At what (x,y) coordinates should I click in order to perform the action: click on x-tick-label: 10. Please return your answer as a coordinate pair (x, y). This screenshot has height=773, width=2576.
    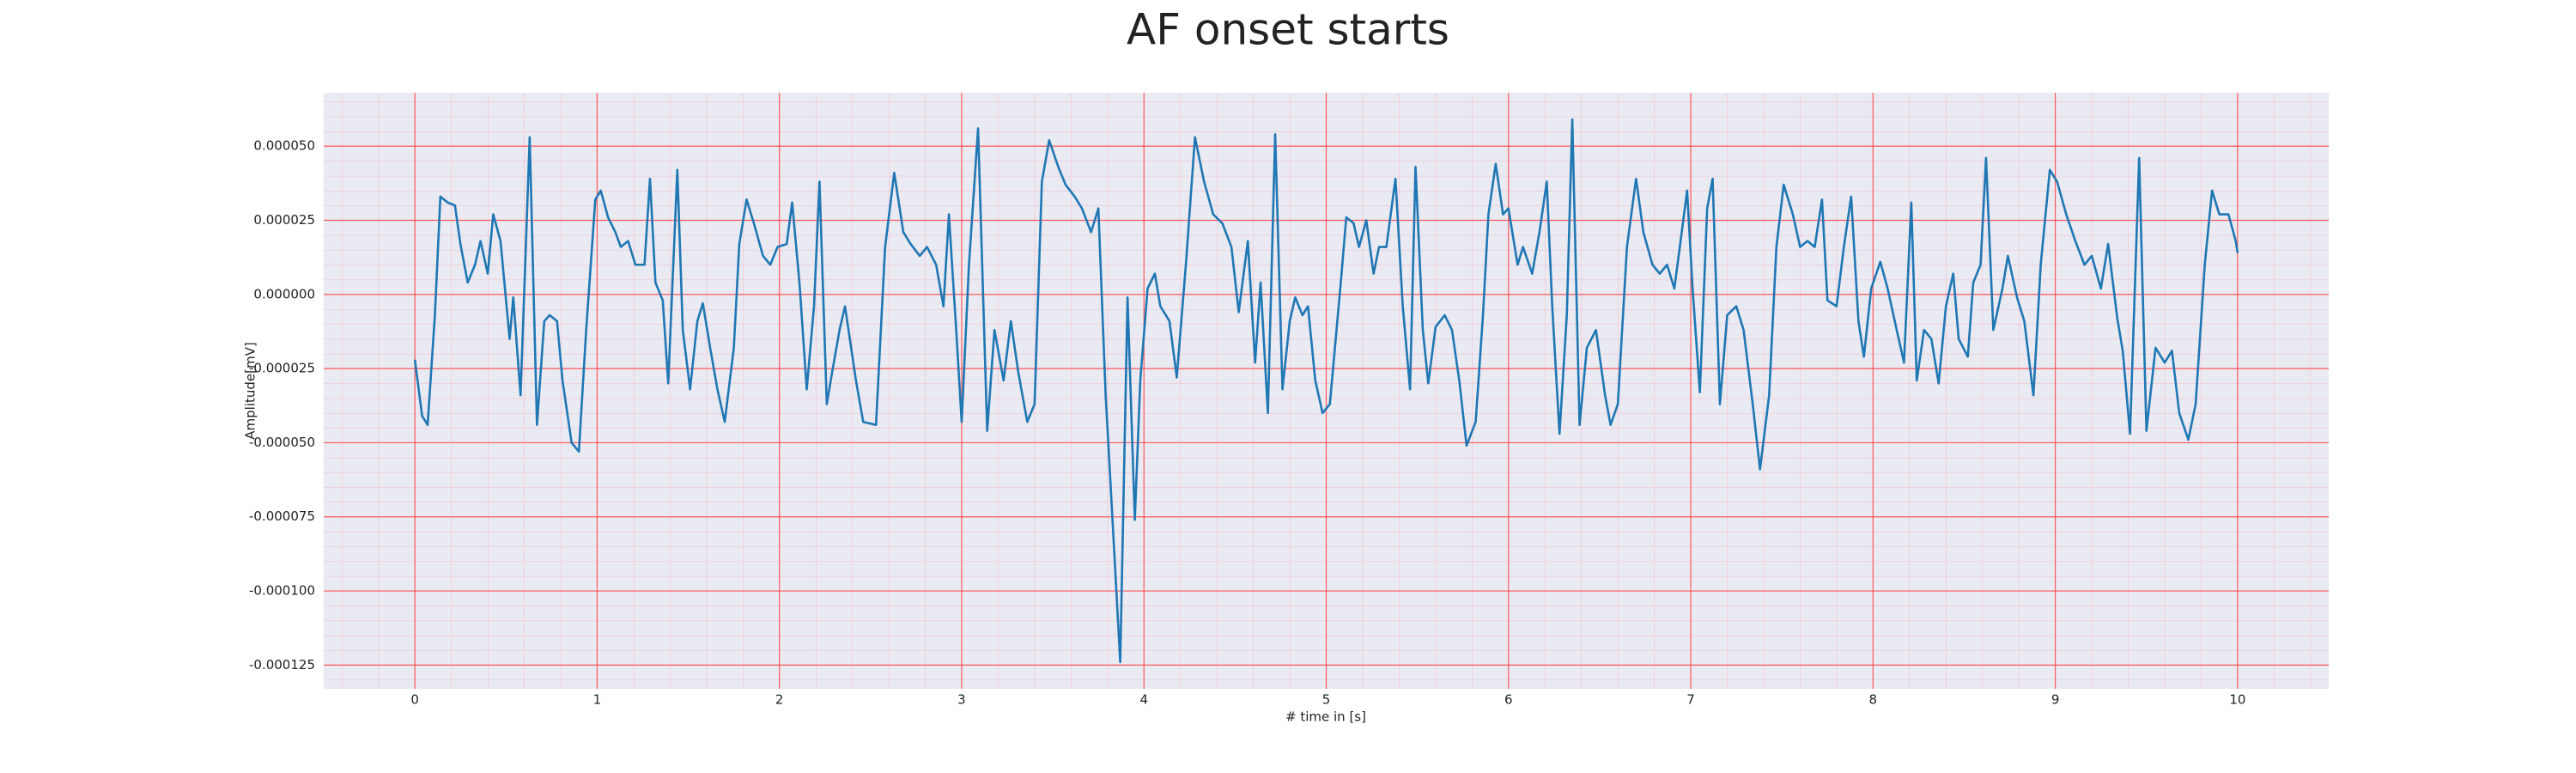
    Looking at the image, I should click on (2237, 700).